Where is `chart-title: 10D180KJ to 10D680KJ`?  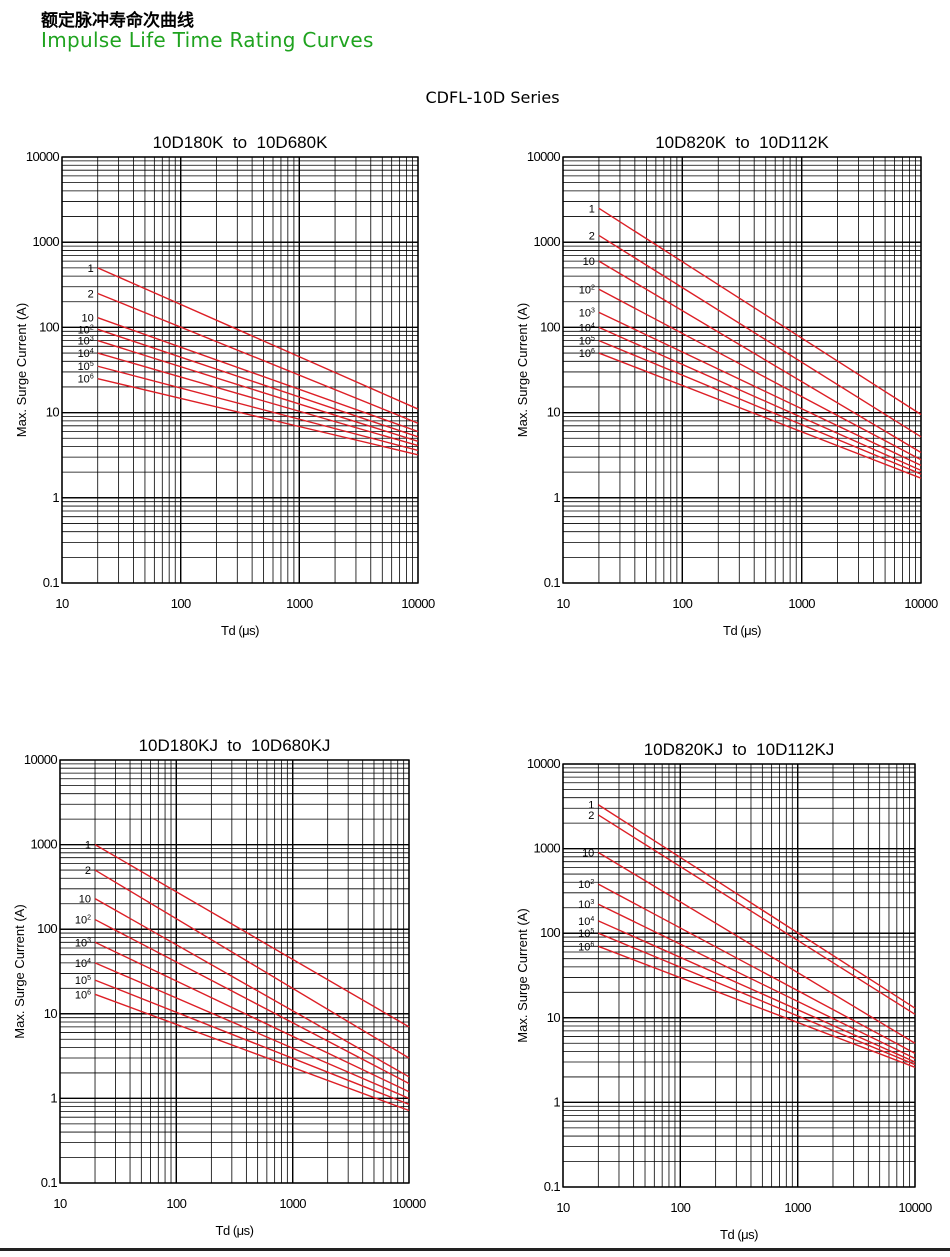
chart-title: 10D180KJ to 10D680KJ is located at coordinates (235, 745).